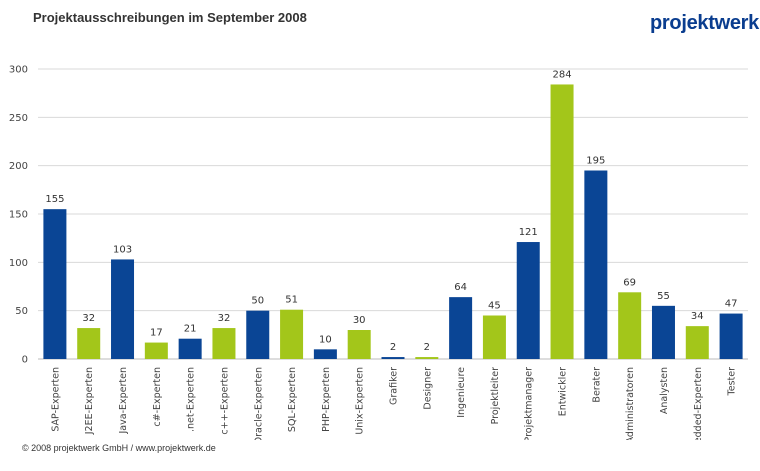 Image resolution: width=760 pixels, height=471 pixels. What do you see at coordinates (54, 199) in the screenshot?
I see `data-label: 155` at bounding box center [54, 199].